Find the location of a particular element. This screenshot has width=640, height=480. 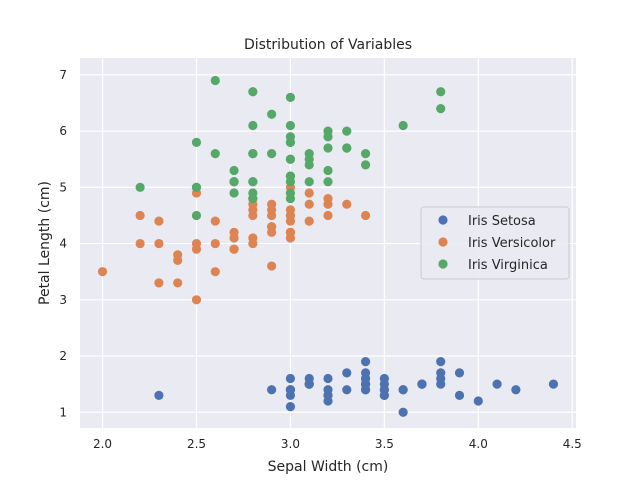

y-tick-label: 6 is located at coordinates (63, 131).